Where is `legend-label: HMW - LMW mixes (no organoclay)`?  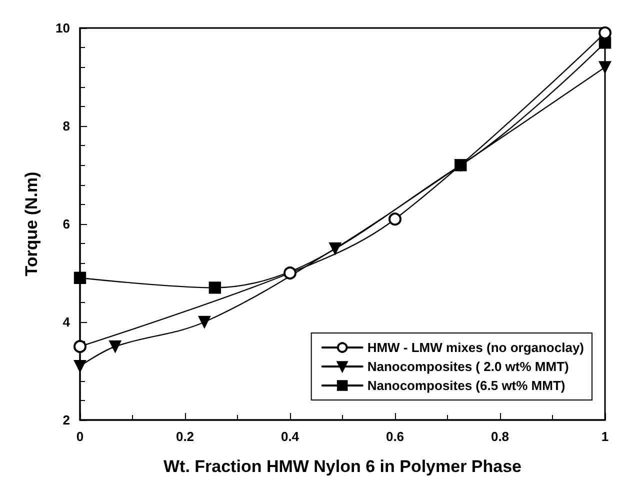
legend-label: HMW - LMW mixes (no organoclay) is located at coordinates (475, 347).